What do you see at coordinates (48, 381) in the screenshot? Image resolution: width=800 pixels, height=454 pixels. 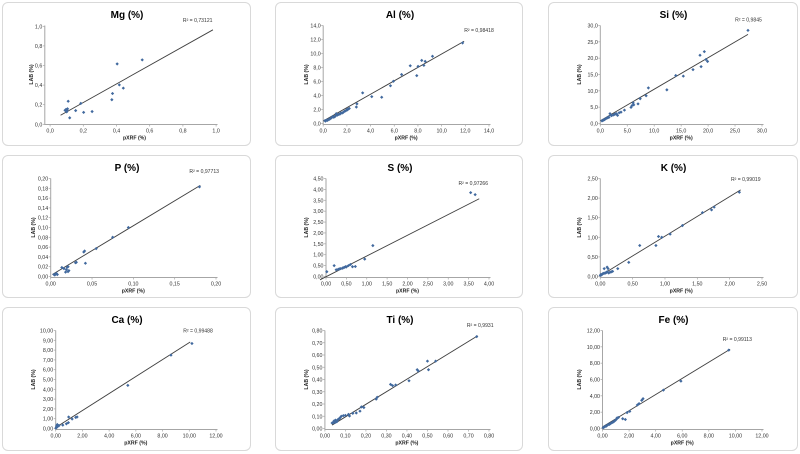 I see `svg-text: 5,00` at bounding box center [48, 381].